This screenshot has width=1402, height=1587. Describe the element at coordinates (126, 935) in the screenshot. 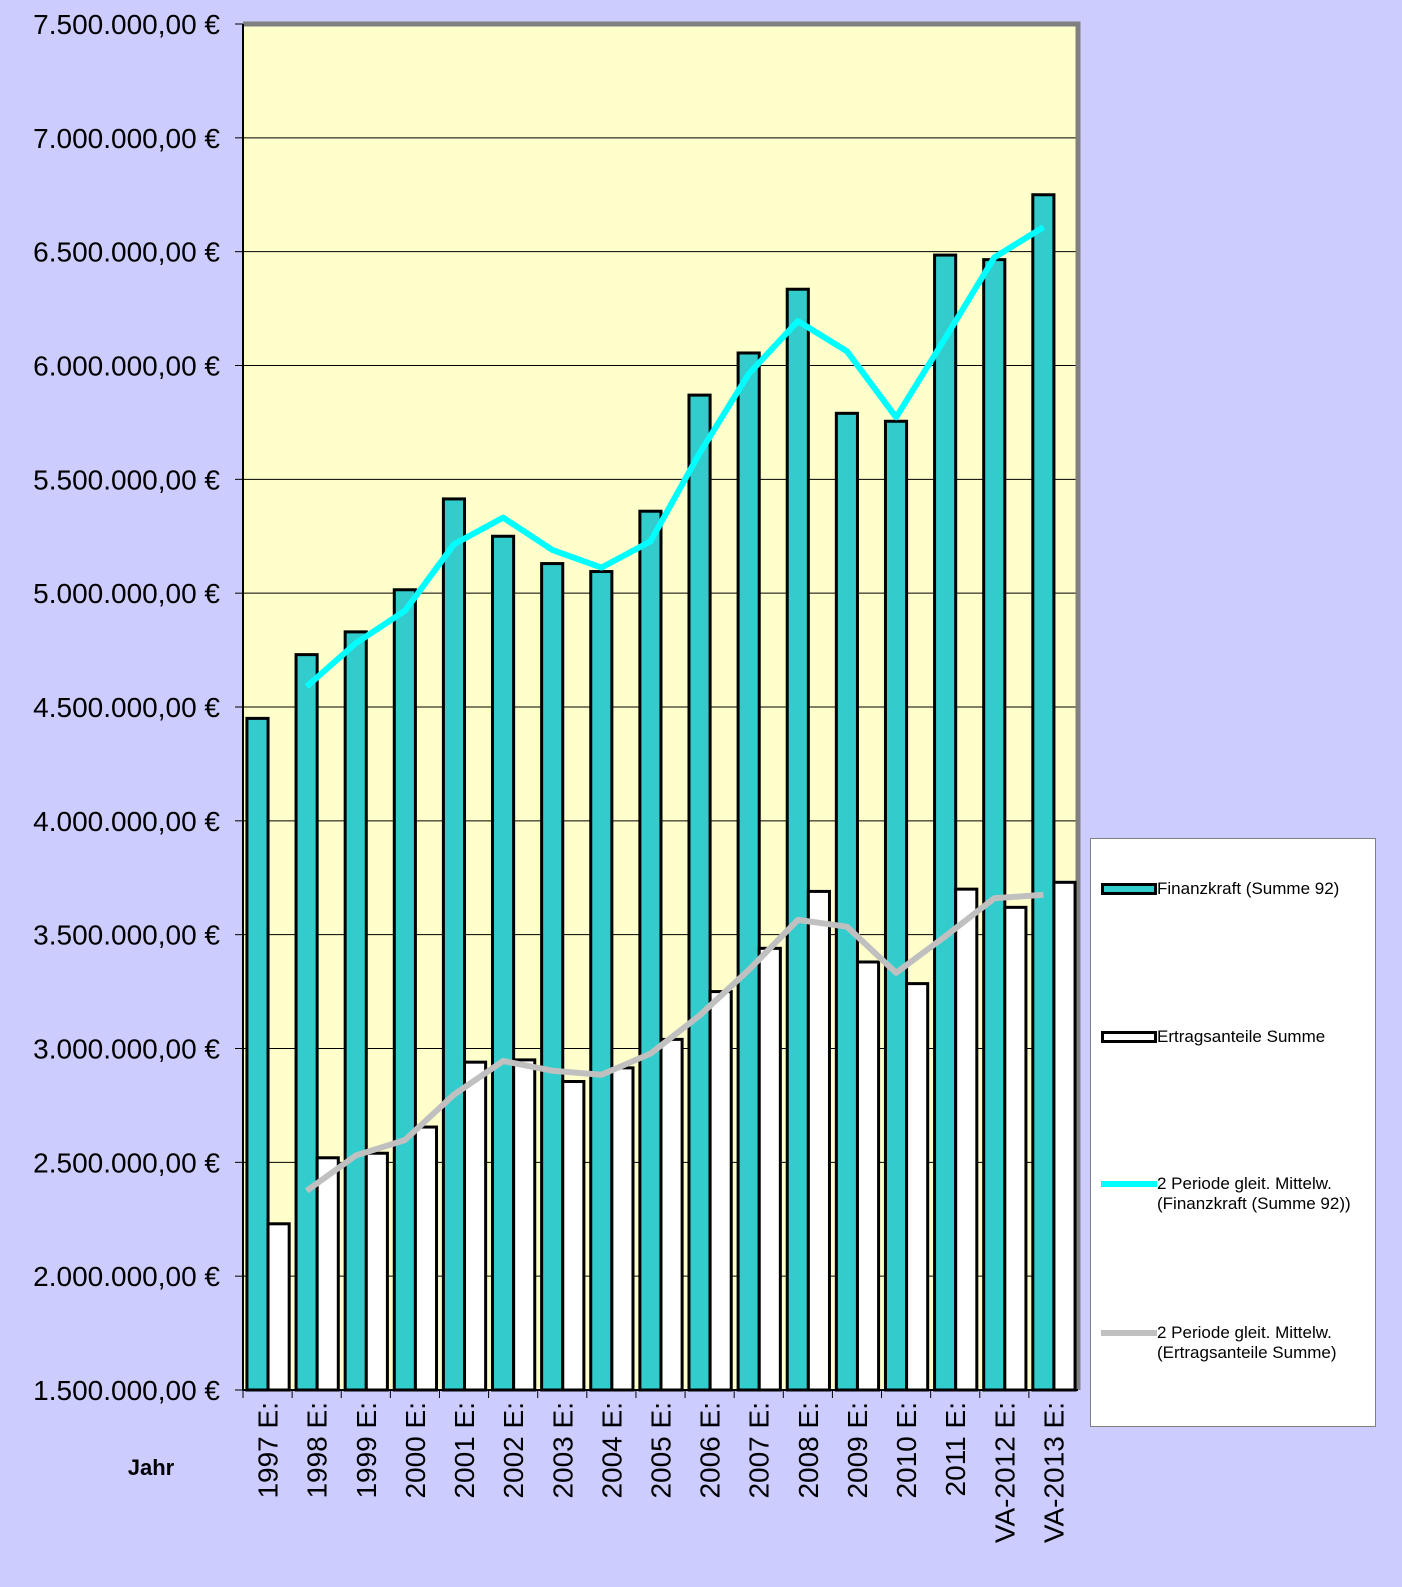

I see `y-tick-label: 3.500.000,00 €` at that location.